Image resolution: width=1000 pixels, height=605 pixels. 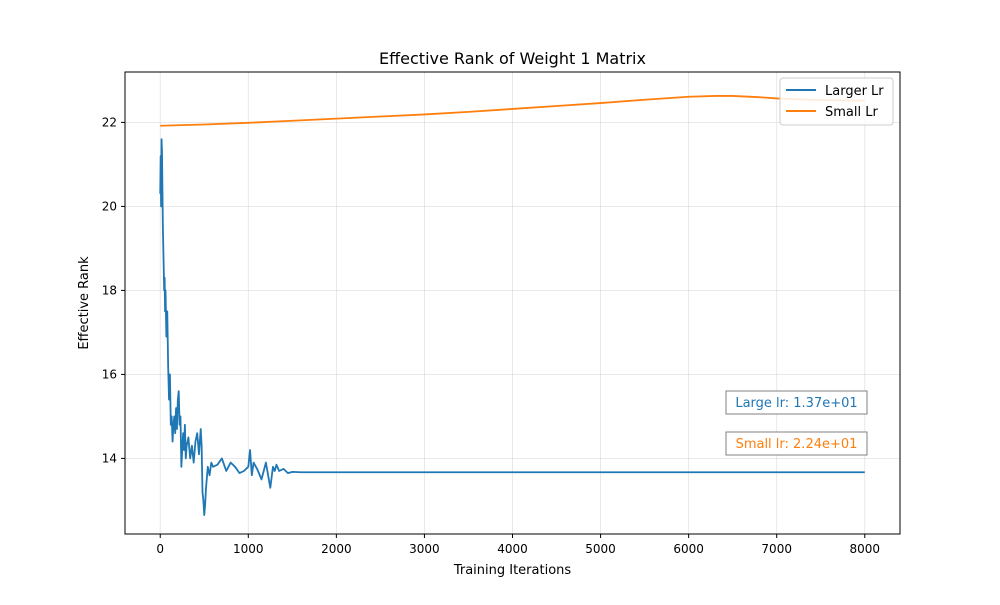 What do you see at coordinates (864, 549) in the screenshot?
I see `x-tick-label: 8000` at bounding box center [864, 549].